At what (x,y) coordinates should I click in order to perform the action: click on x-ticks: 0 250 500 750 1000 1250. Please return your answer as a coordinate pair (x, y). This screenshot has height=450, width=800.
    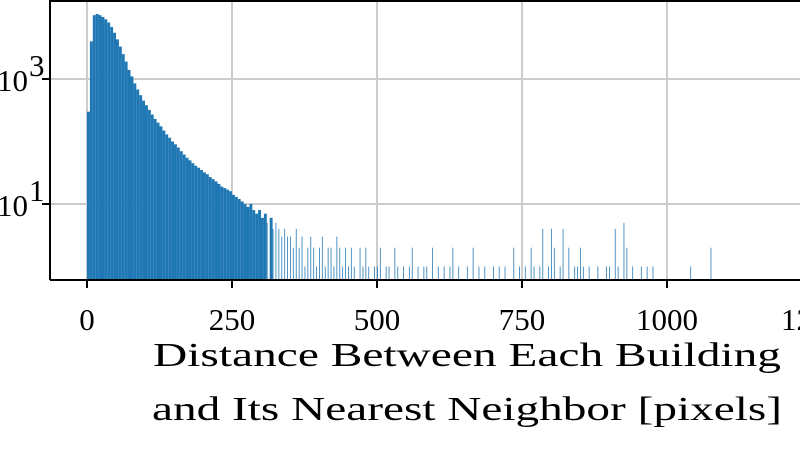
    Looking at the image, I should click on (439, 308).